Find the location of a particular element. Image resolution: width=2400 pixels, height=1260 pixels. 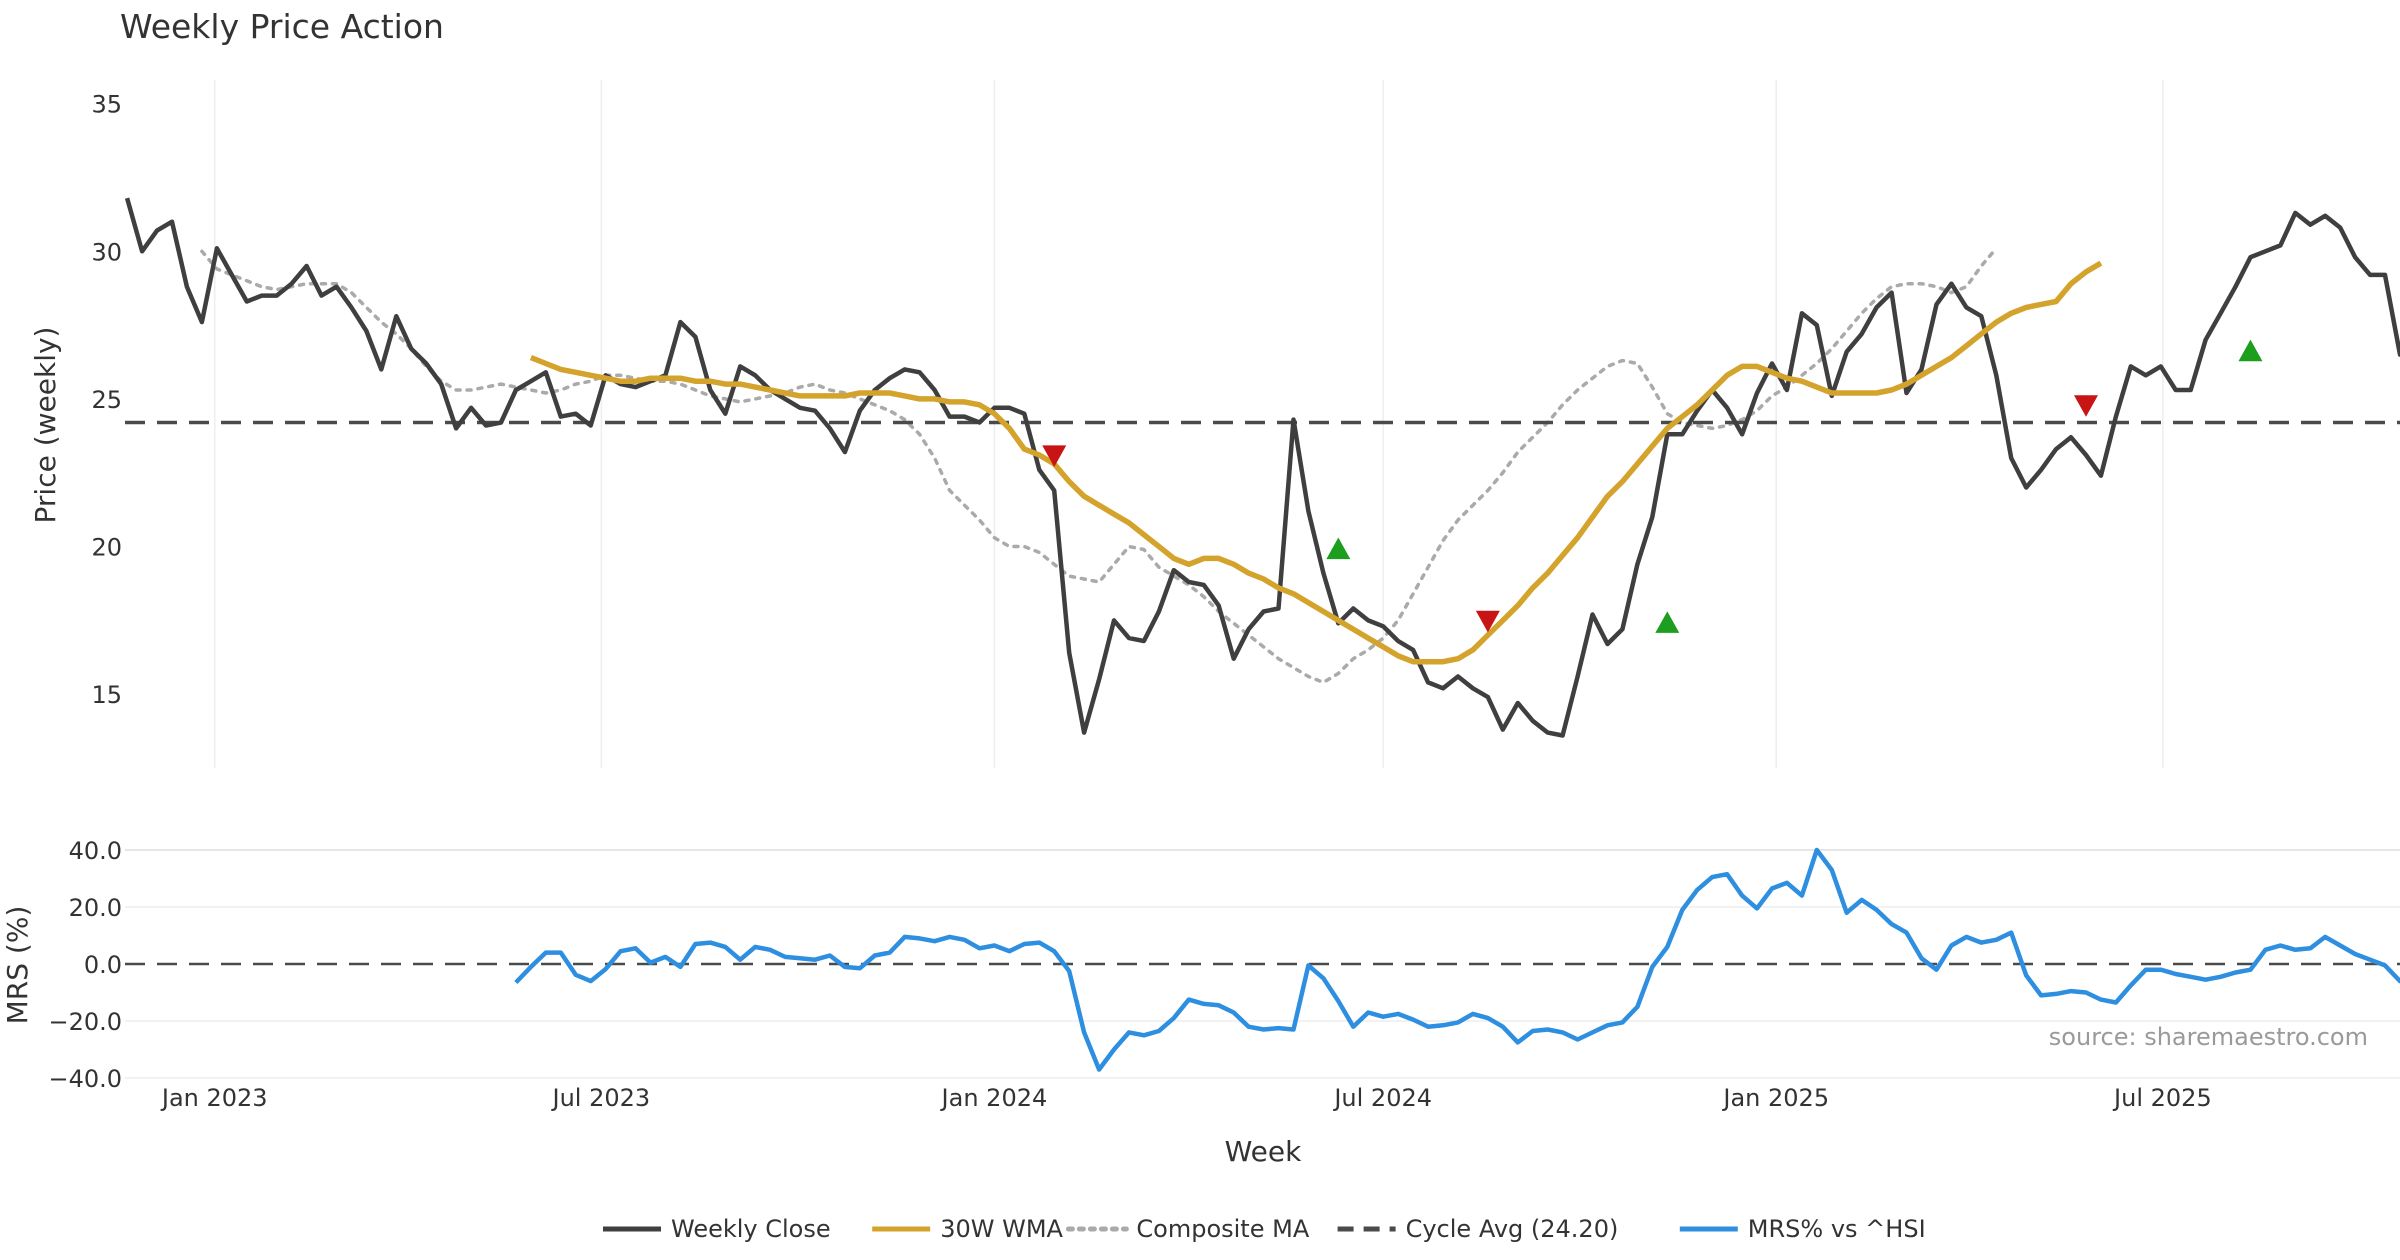

chart-title: Weekly Price Action is located at coordinates (282, 26).